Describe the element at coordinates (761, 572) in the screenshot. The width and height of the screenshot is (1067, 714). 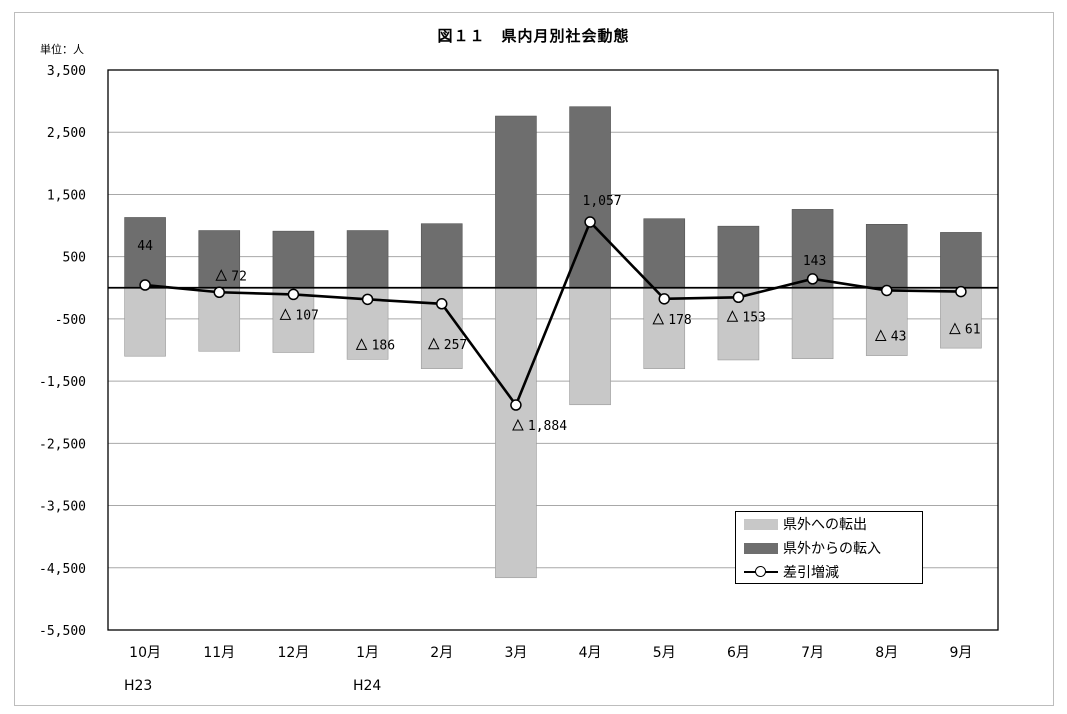
I see `legend-swatch-net` at that location.